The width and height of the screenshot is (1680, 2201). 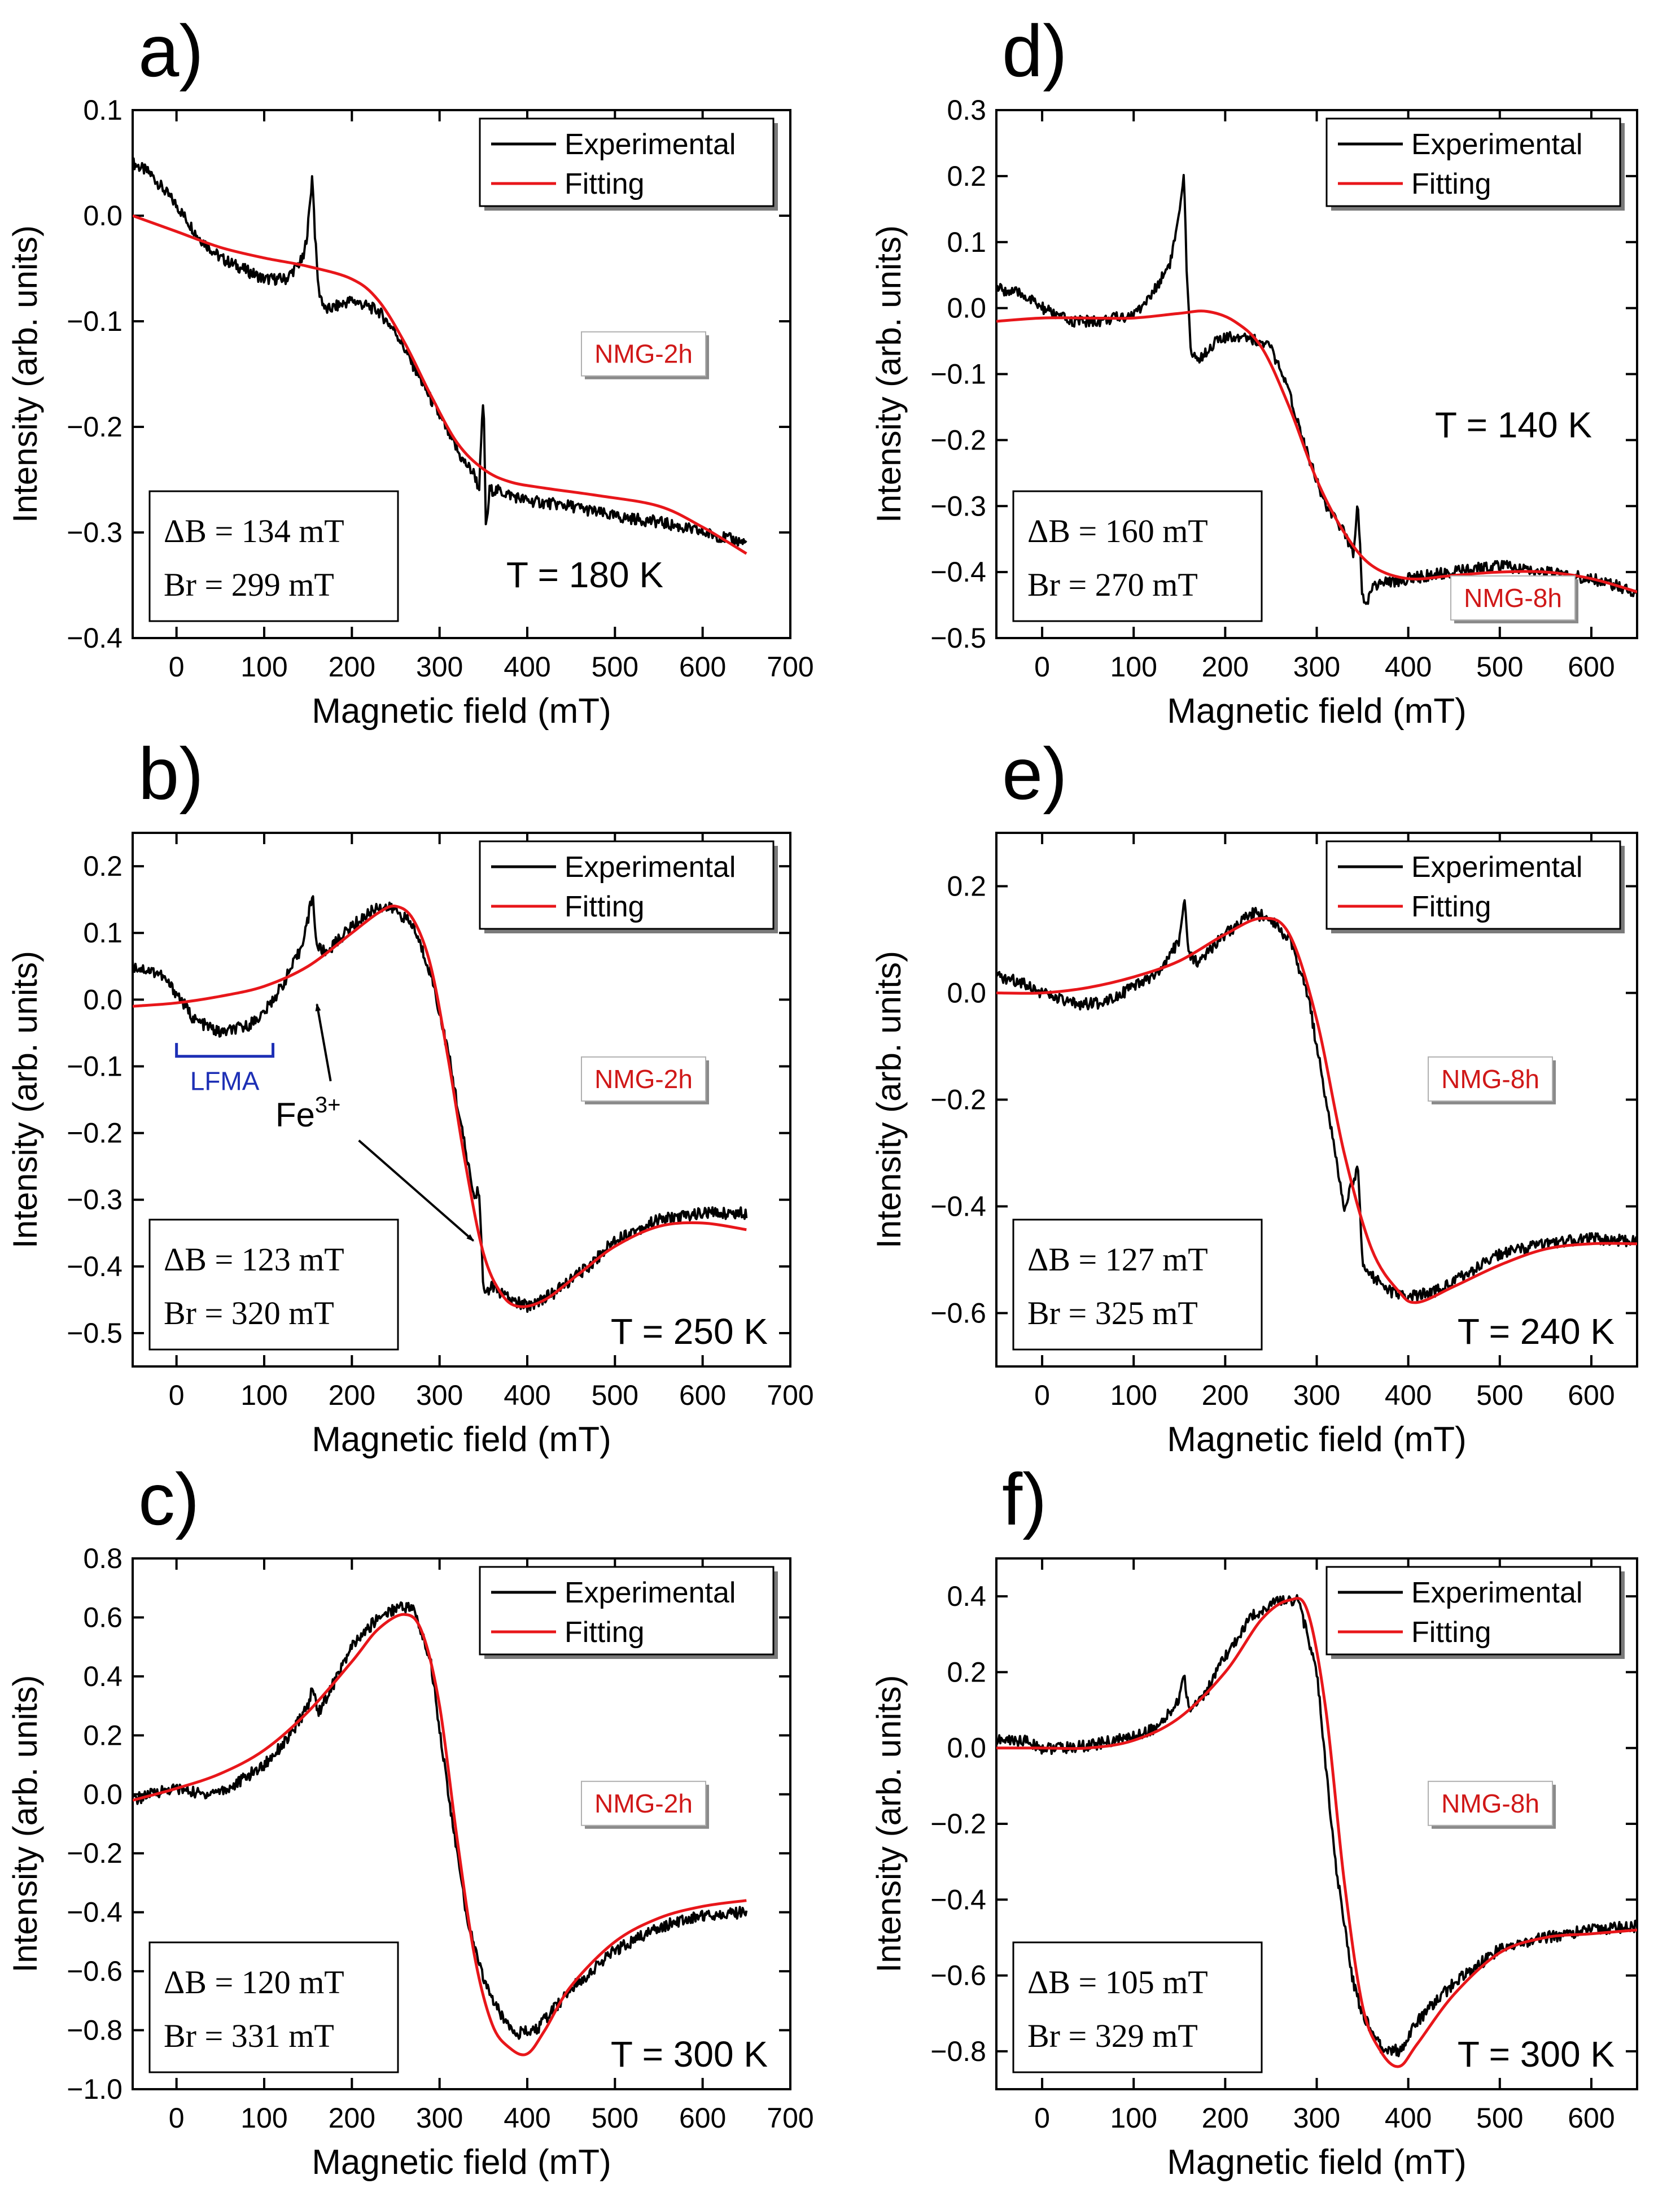 What do you see at coordinates (1117, 531) in the screenshot?
I see `delta-b-value: ΔB = 160 mT` at bounding box center [1117, 531].